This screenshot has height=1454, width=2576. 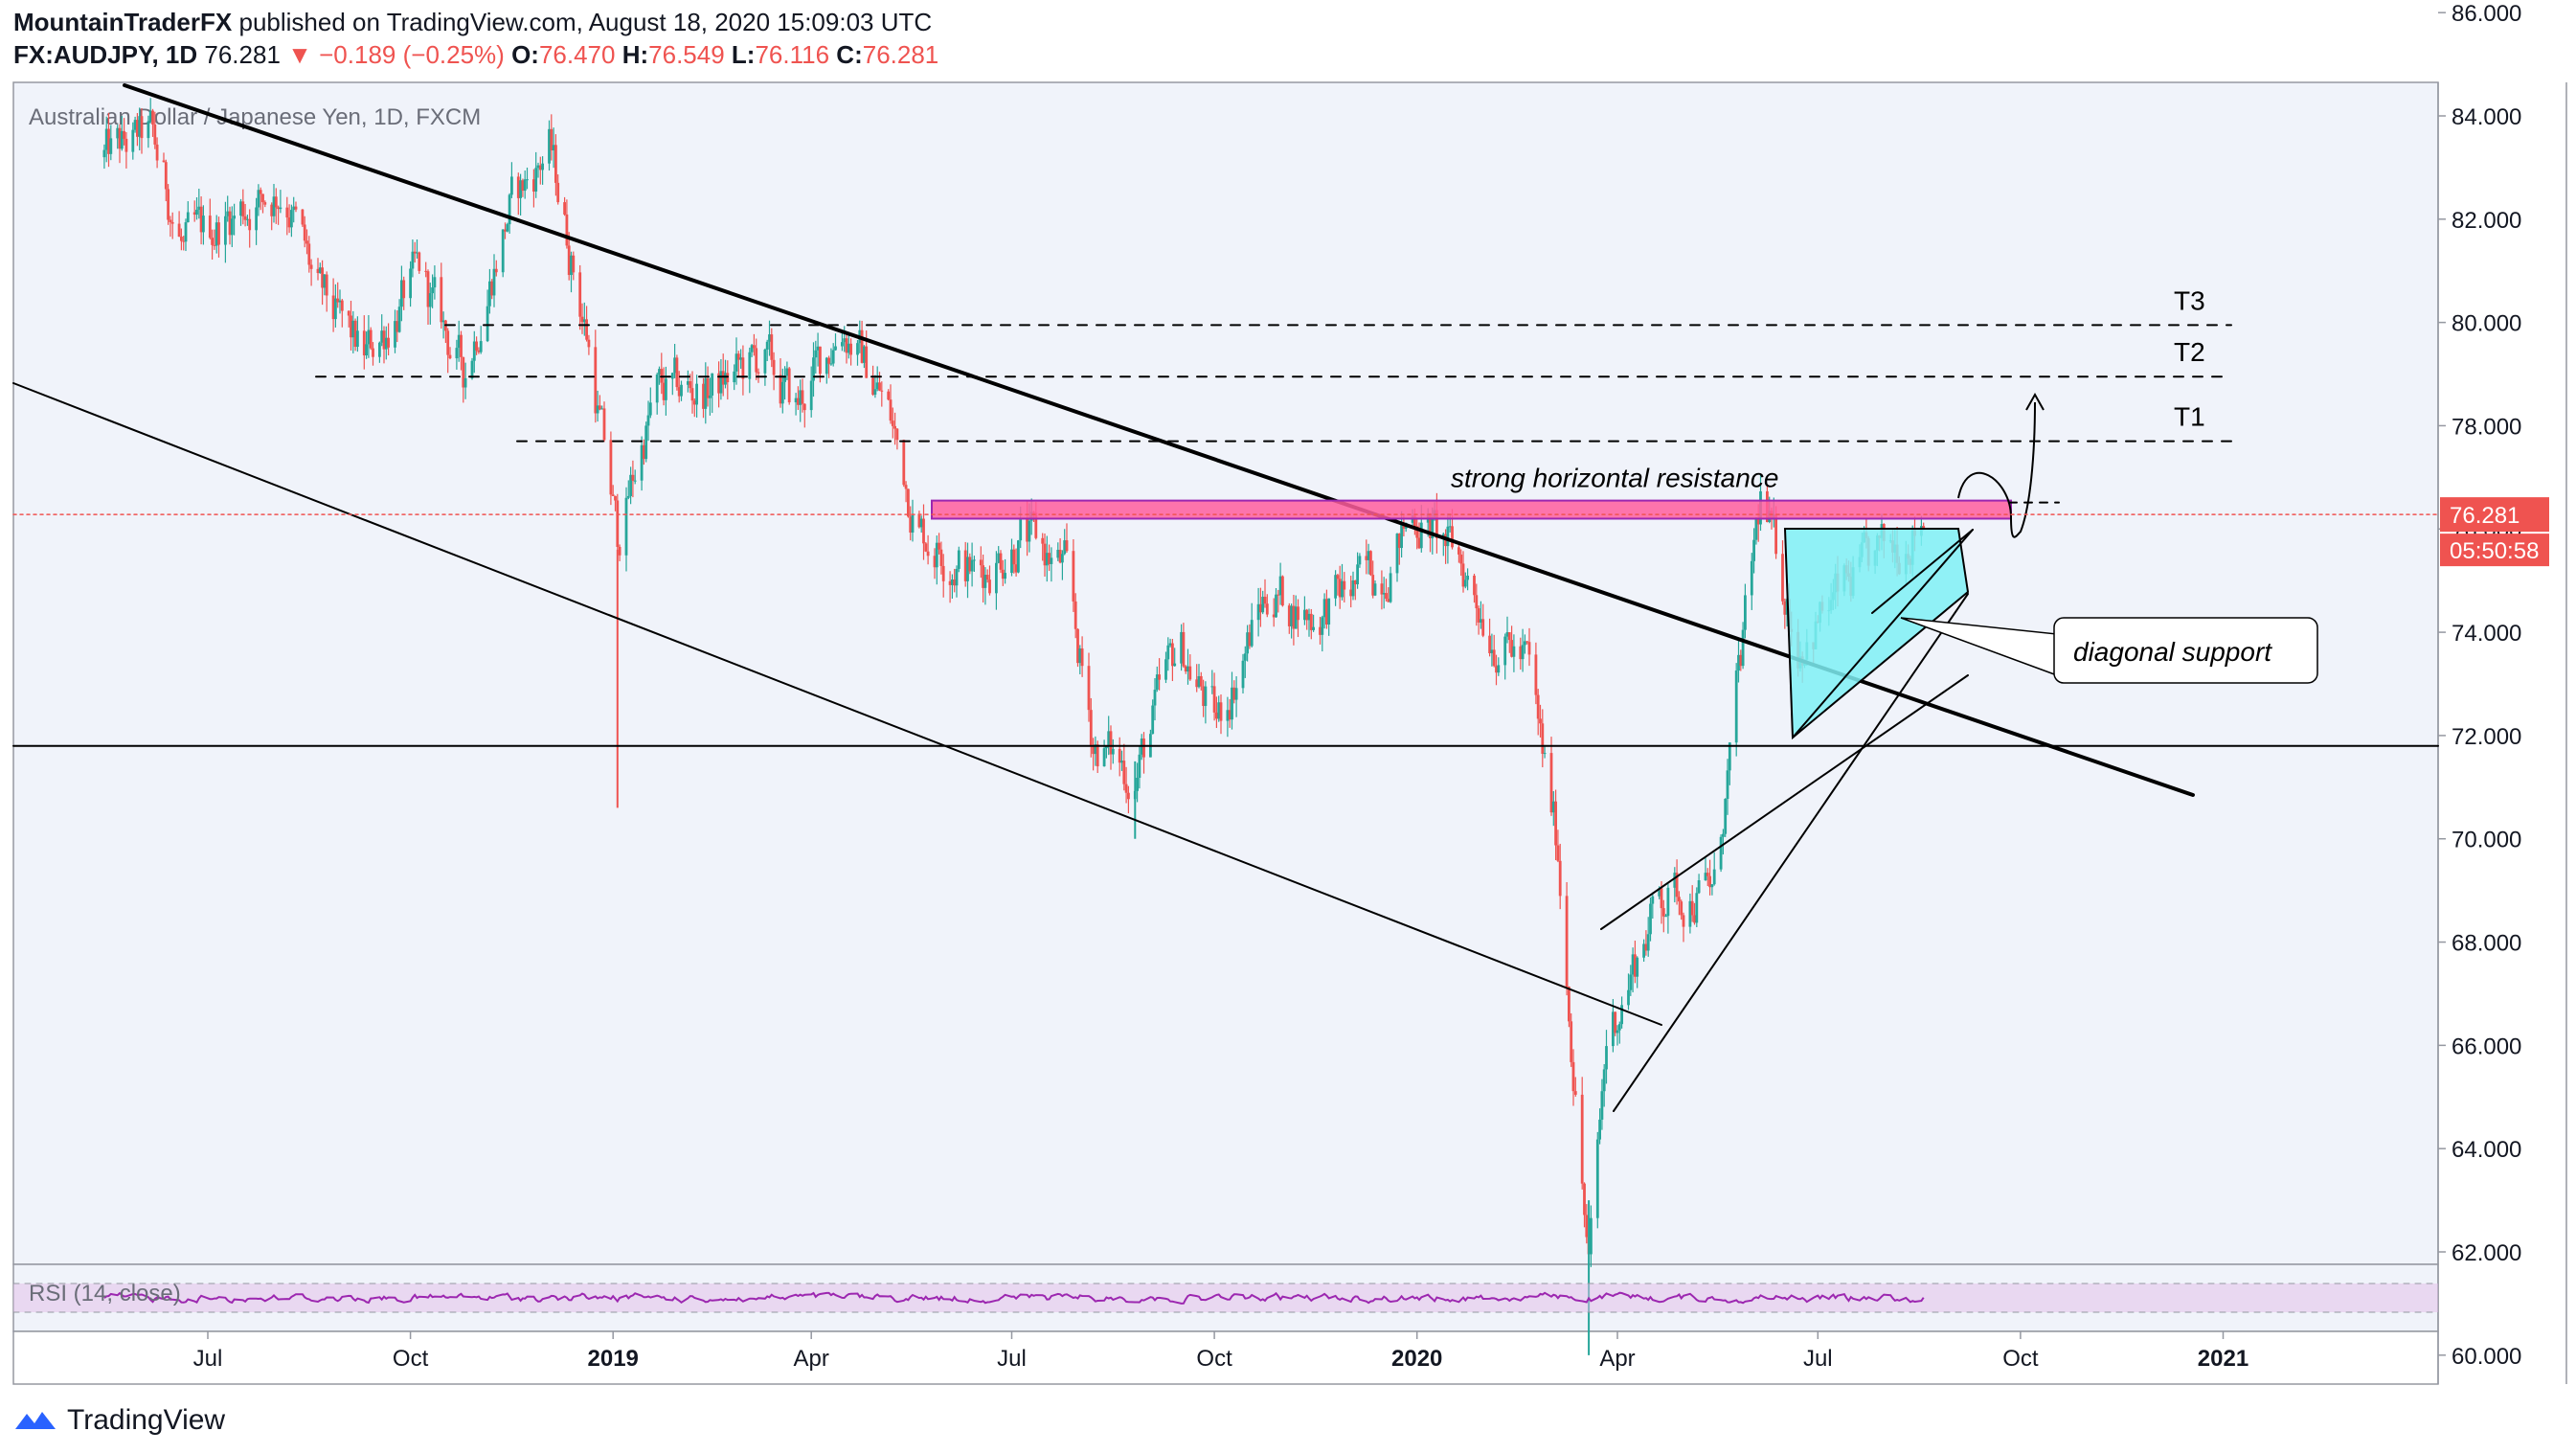 I want to click on author-name: MountainTraderFX, so click(x=123, y=22).